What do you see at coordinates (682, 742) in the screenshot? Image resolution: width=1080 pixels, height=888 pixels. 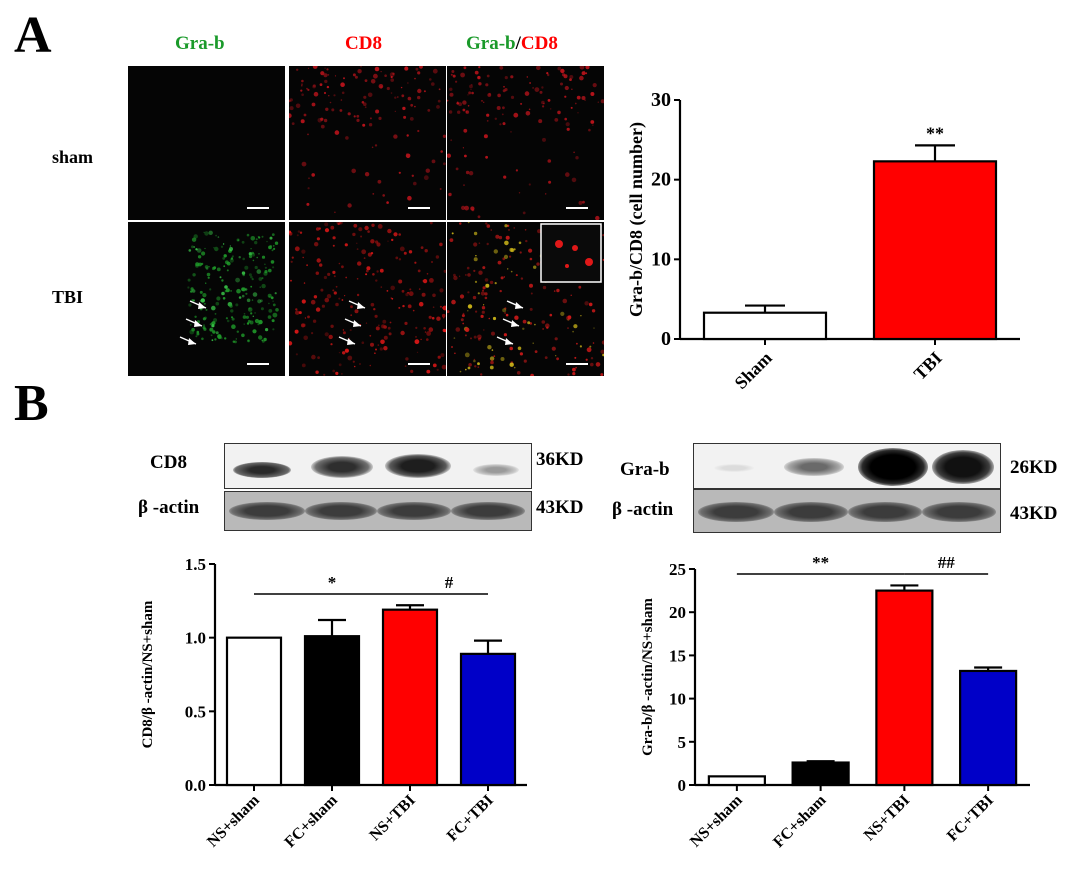 I see `y-tick-label: 5` at bounding box center [682, 742].